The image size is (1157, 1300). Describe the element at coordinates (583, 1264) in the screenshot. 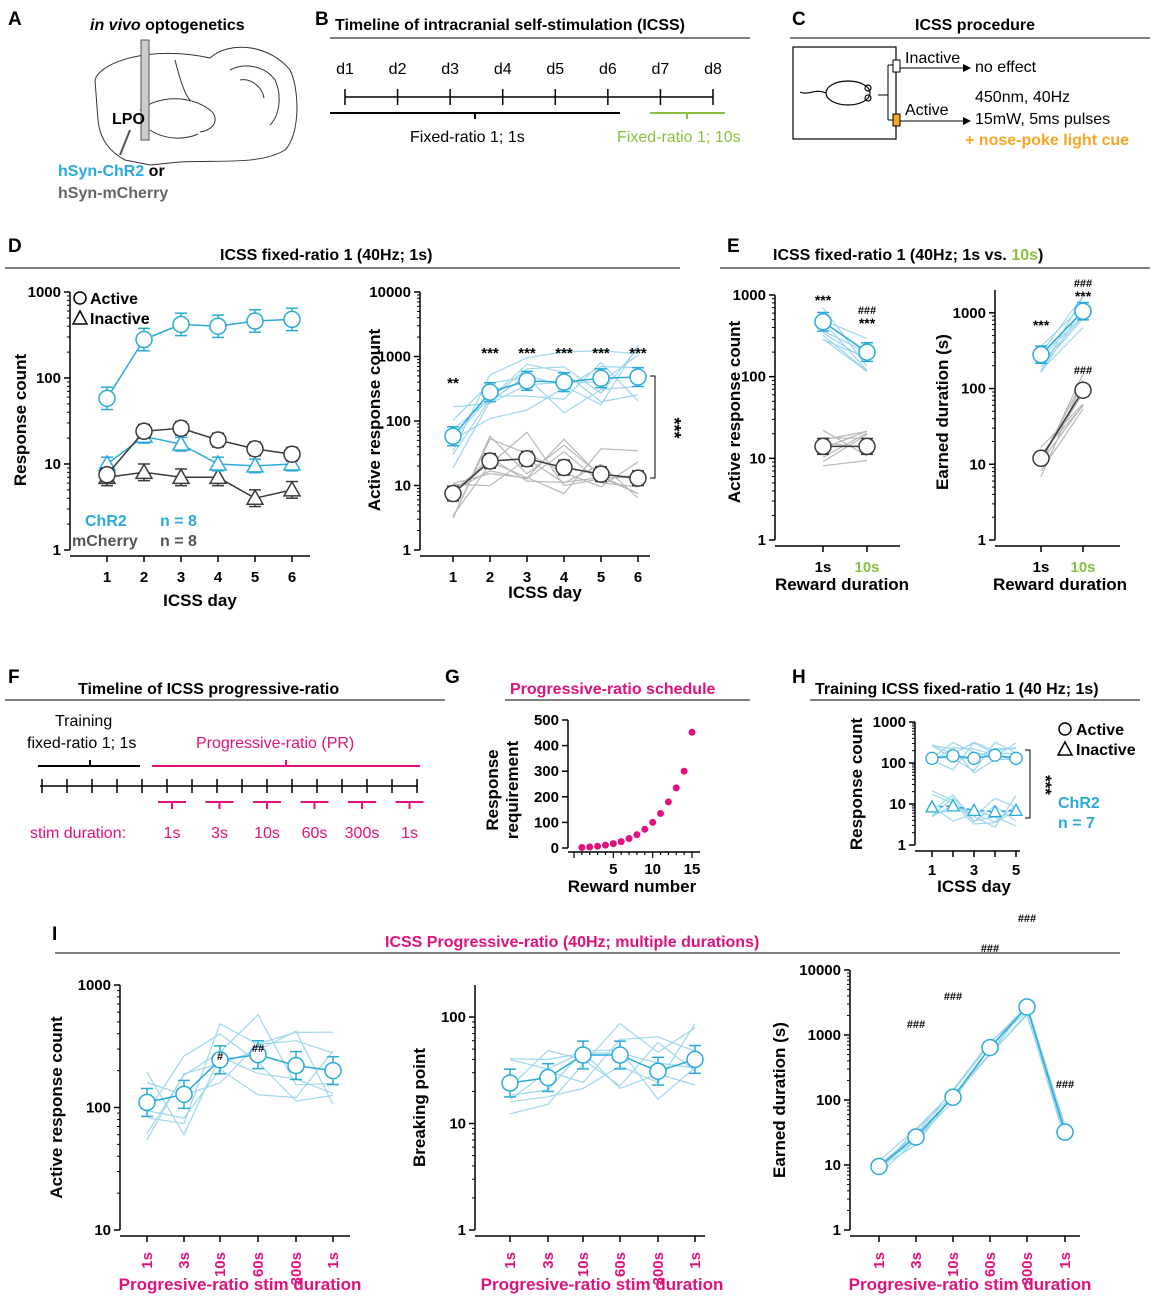

I see `x-tick-label: 10s` at that location.